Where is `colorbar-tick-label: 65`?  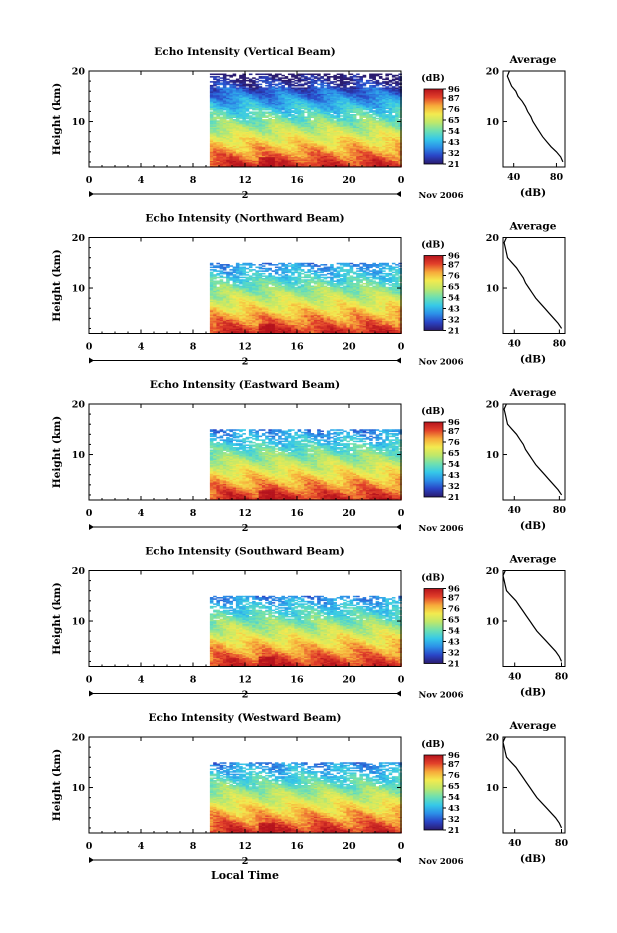
colorbar-tick-label: 65 is located at coordinates (454, 121).